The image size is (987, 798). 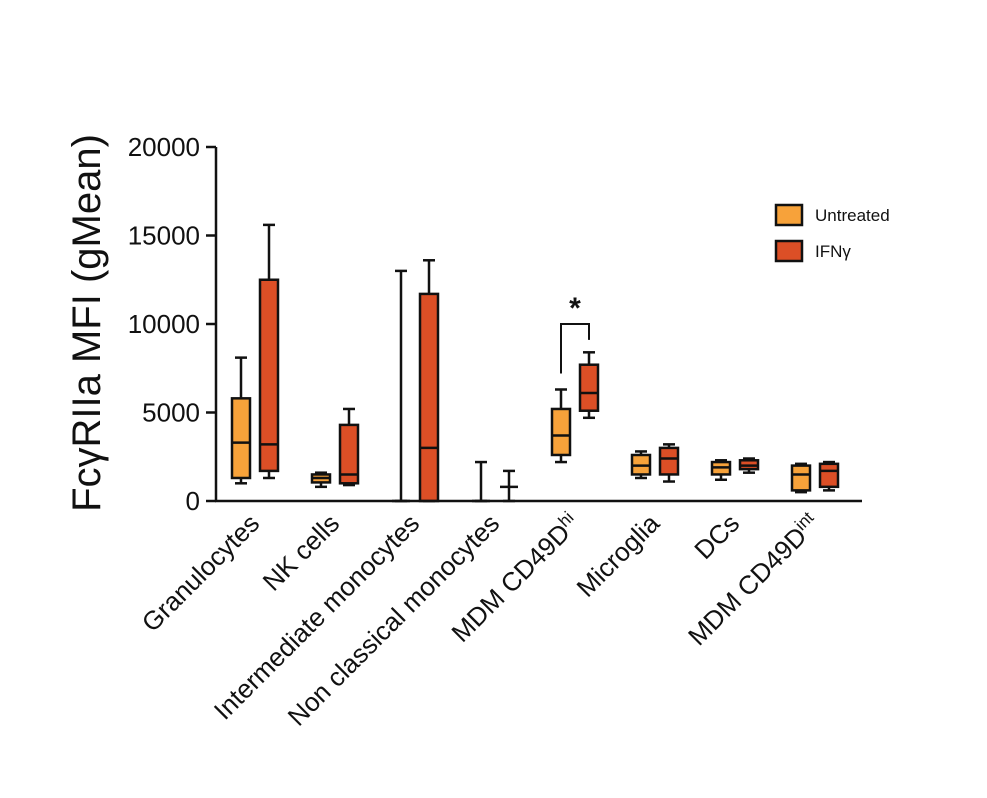 I want to click on y-tick-label: 10000, so click(x=164, y=324).